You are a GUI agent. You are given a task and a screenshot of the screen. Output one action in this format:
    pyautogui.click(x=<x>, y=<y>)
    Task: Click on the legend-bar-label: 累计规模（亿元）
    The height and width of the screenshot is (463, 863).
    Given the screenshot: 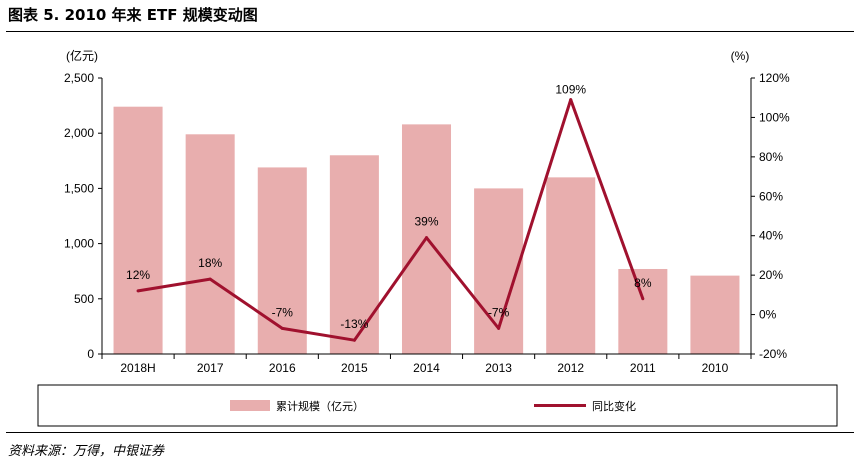 What is the action you would take?
    pyautogui.click(x=320, y=406)
    